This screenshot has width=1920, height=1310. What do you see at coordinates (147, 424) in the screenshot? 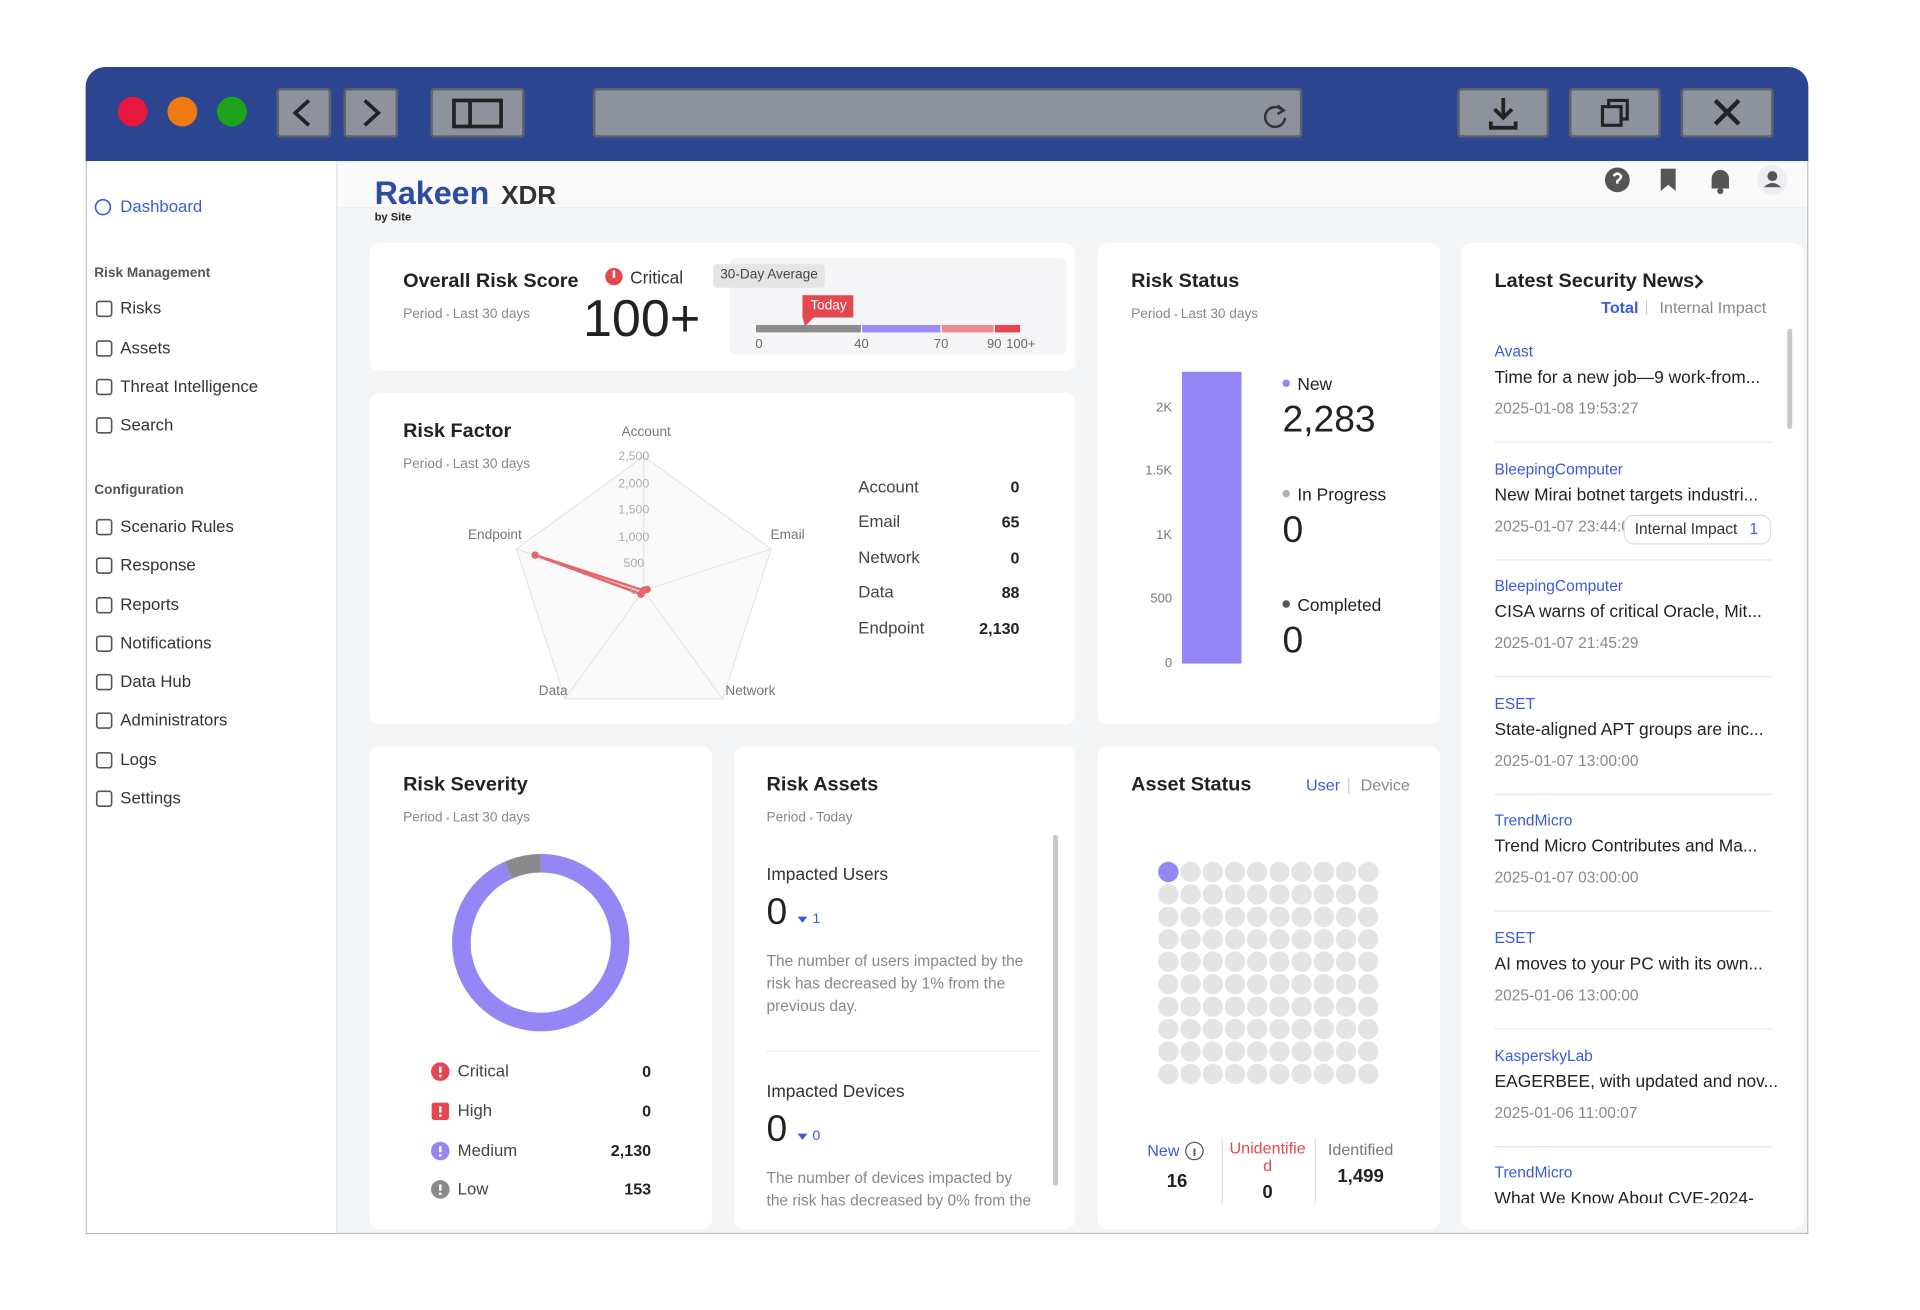
I see `nav-item: Search` at bounding box center [147, 424].